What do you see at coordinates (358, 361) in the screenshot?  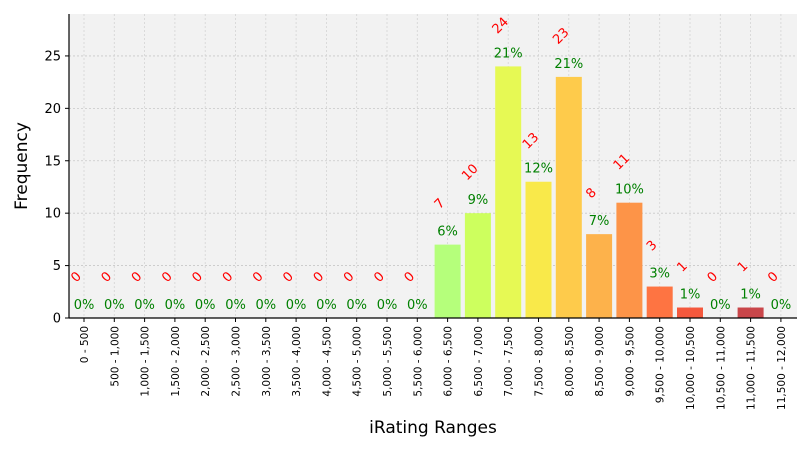 I see `x-tick-label: 4,500 - 5,000` at bounding box center [358, 361].